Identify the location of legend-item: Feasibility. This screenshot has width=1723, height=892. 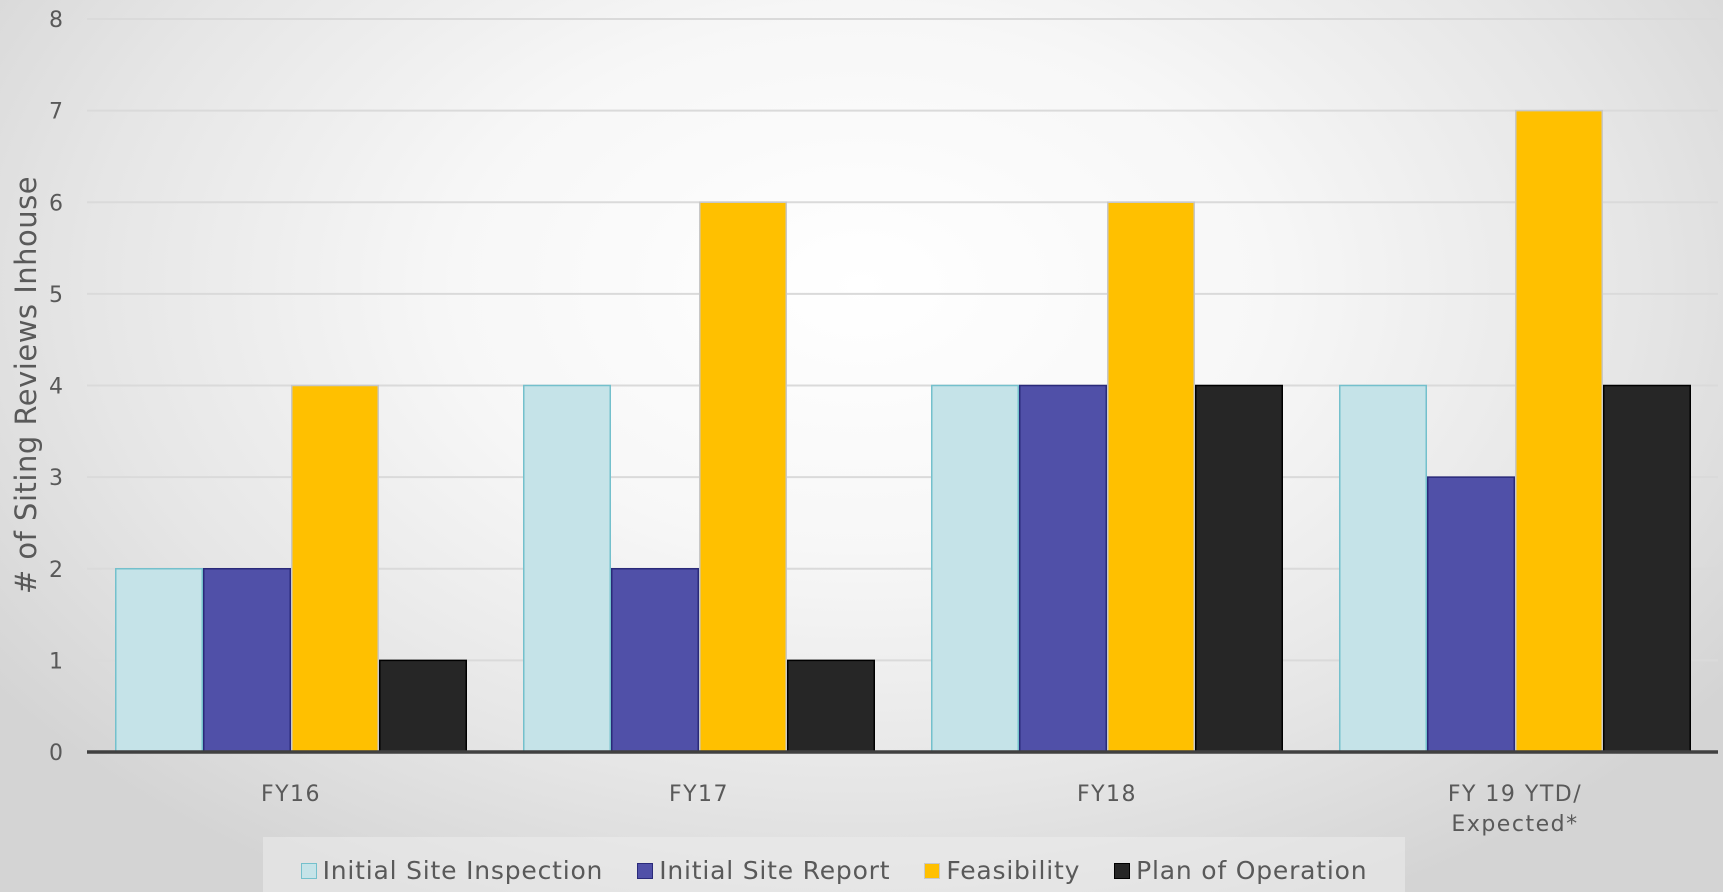
(1002, 870).